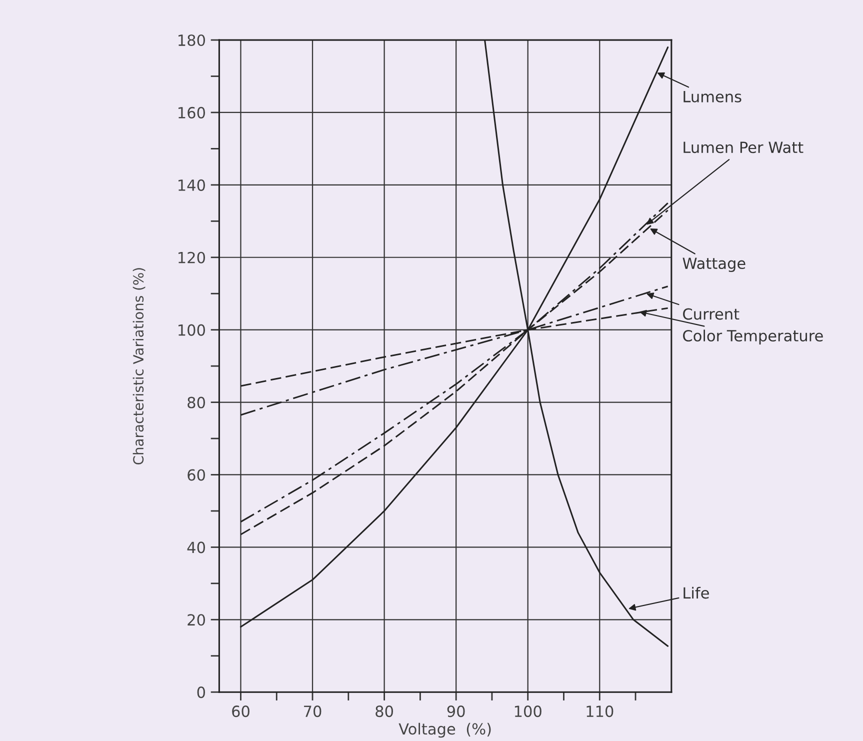  Describe the element at coordinates (241, 712) in the screenshot. I see `x-tick-label: 60` at that location.